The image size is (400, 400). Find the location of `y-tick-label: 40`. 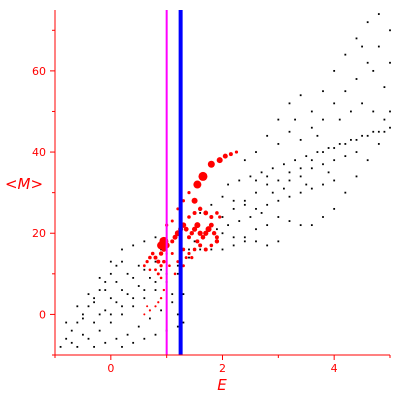

y-tick-label: 40 is located at coordinates (39, 152).